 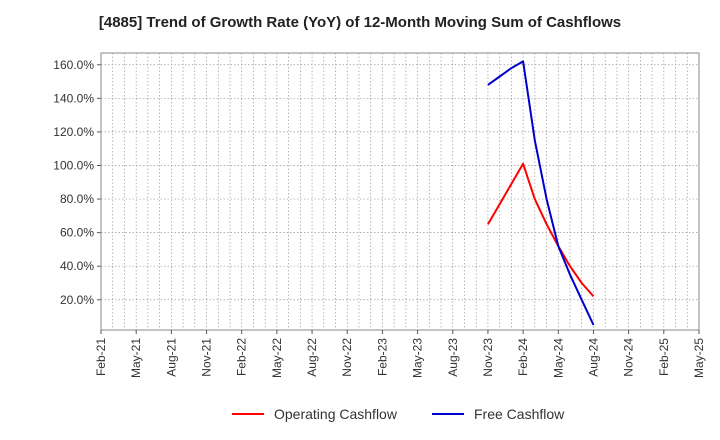 I want to click on y-tick-label: 80.0%, so click(x=77, y=199).